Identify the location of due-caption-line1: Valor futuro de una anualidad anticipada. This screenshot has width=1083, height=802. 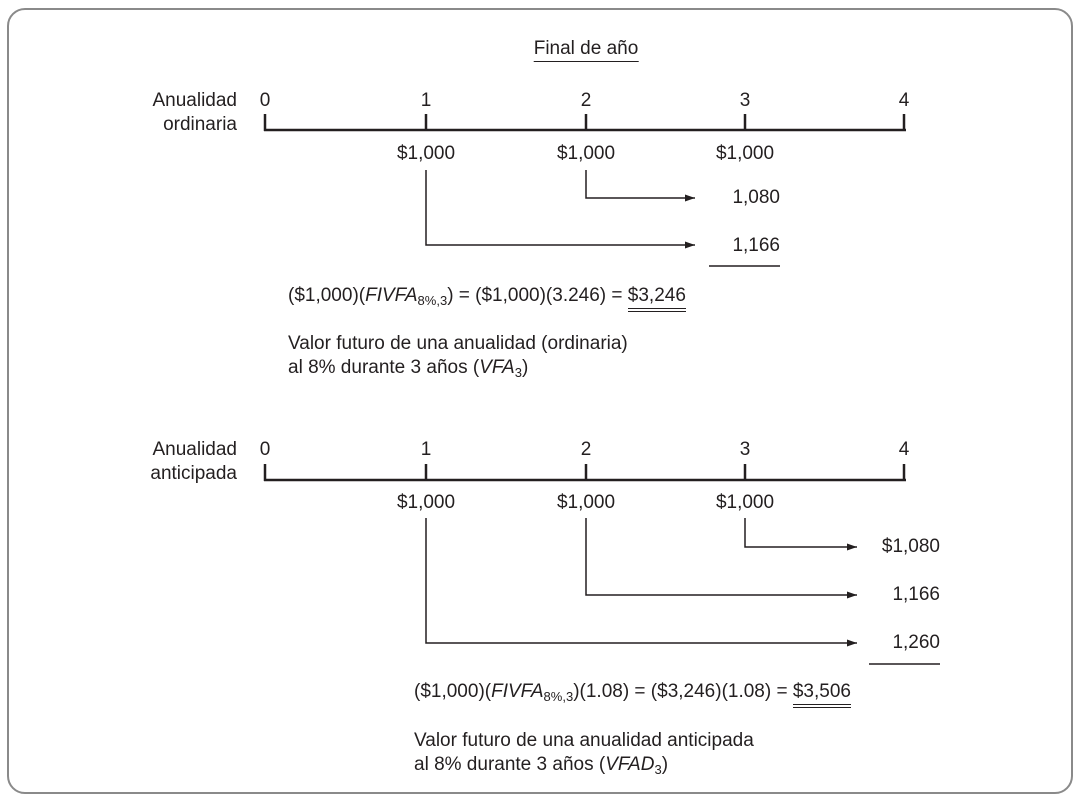
(584, 740).